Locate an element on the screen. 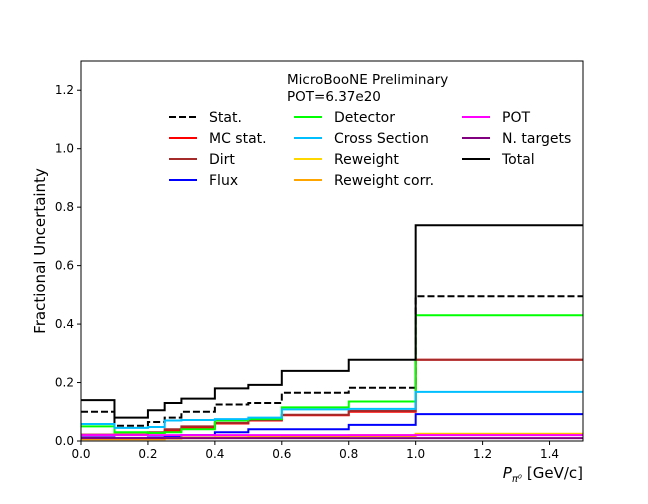  legend-label-stat: Stat. is located at coordinates (225, 118).